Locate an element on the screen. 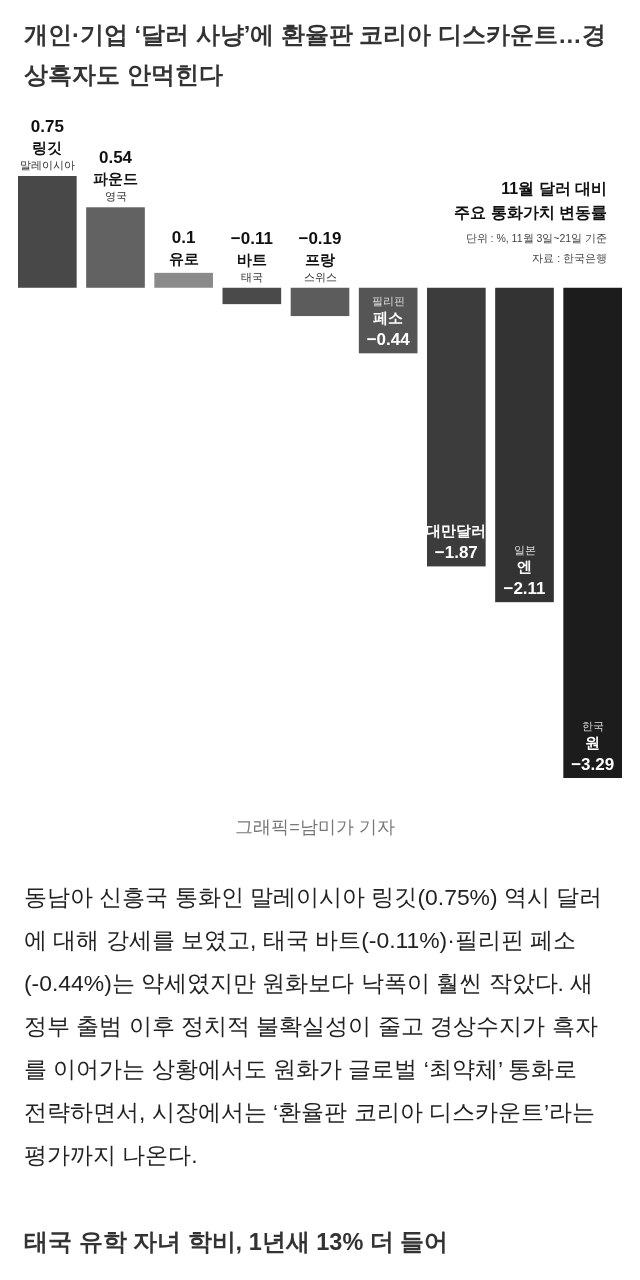 The width and height of the screenshot is (640, 1280). x-tick-label: 대만달러 is located at coordinates (456, 531).